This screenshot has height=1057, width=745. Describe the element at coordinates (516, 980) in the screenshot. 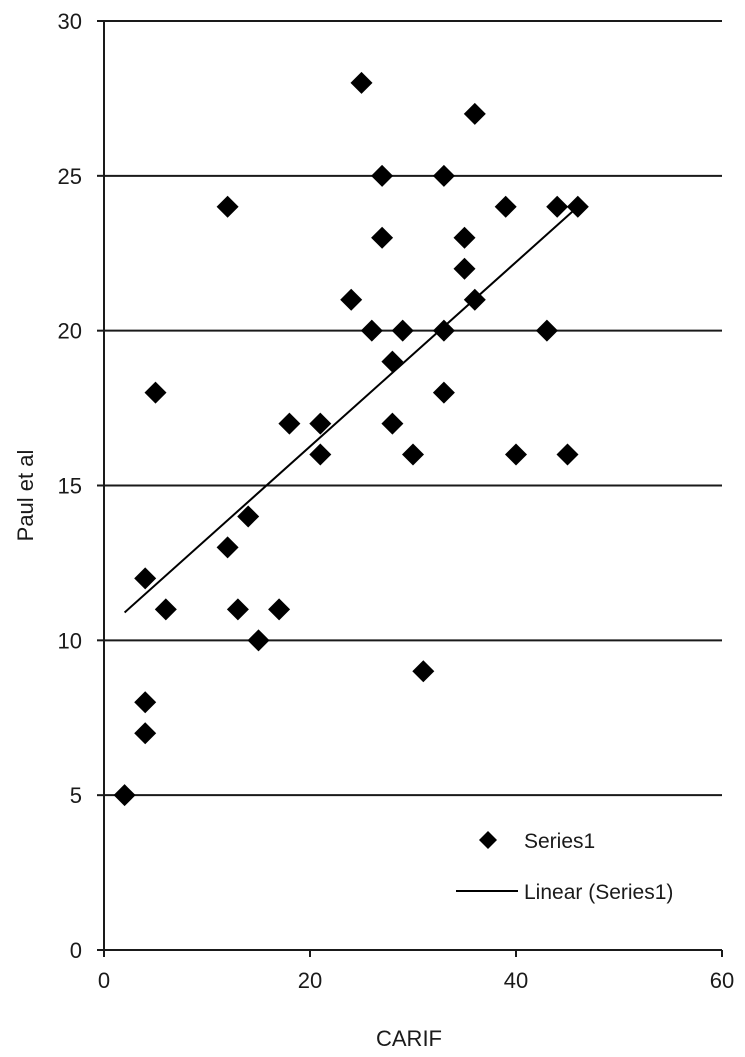

I see `x-tick-label-40: 40` at that location.